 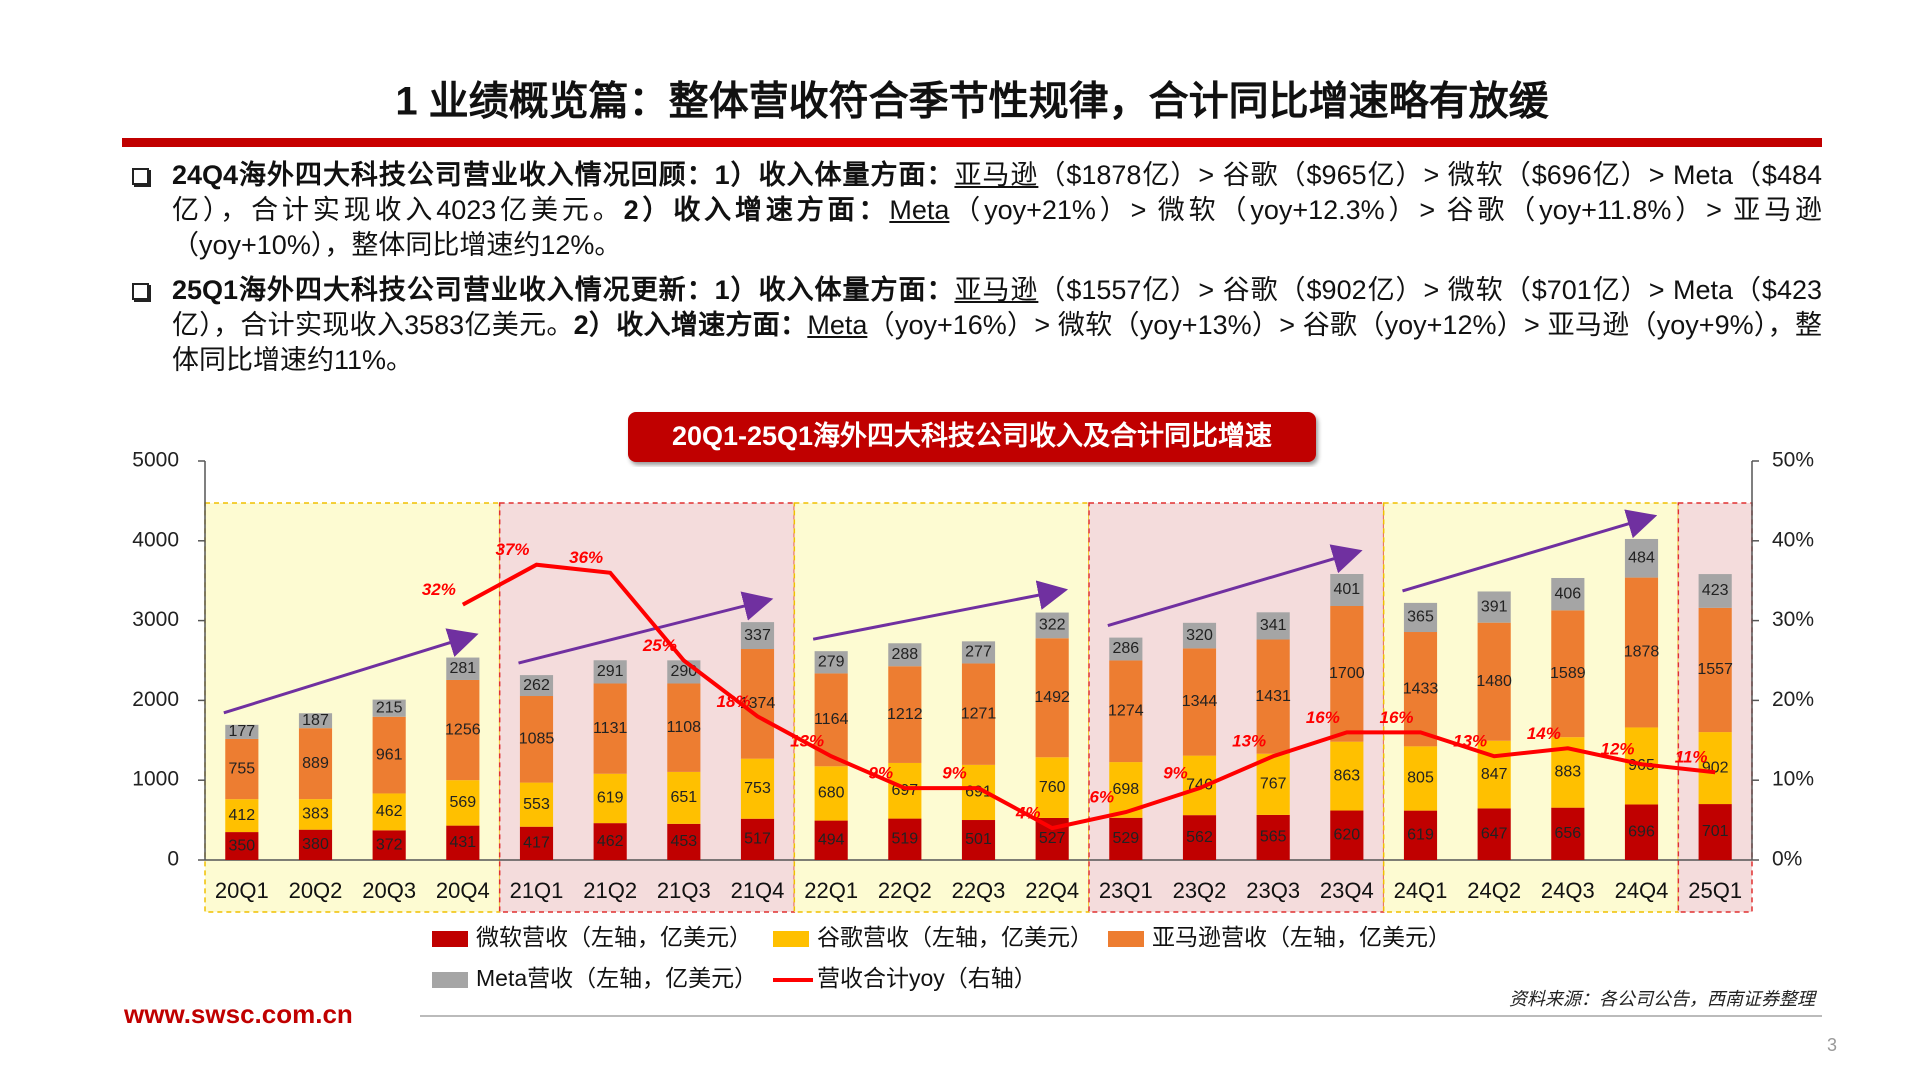 What do you see at coordinates (155, 699) in the screenshot?
I see `y-tick-label: 2000` at bounding box center [155, 699].